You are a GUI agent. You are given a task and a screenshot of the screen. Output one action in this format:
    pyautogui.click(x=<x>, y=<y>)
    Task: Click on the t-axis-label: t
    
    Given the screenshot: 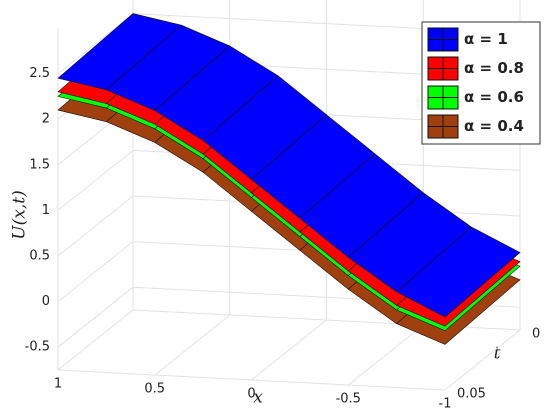 What is the action you would take?
    pyautogui.click(x=497, y=354)
    